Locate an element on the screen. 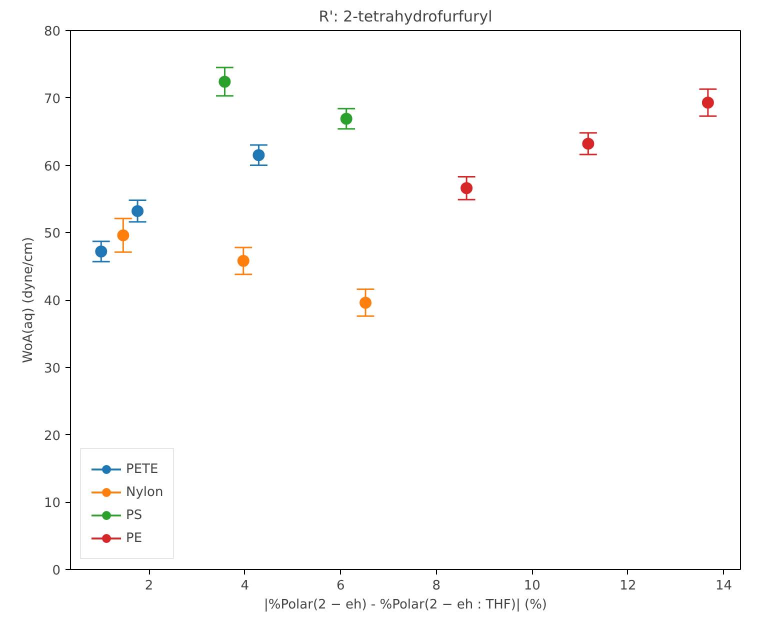 This screenshot has height=624, width=767. legend-label: PE is located at coordinates (135, 538).